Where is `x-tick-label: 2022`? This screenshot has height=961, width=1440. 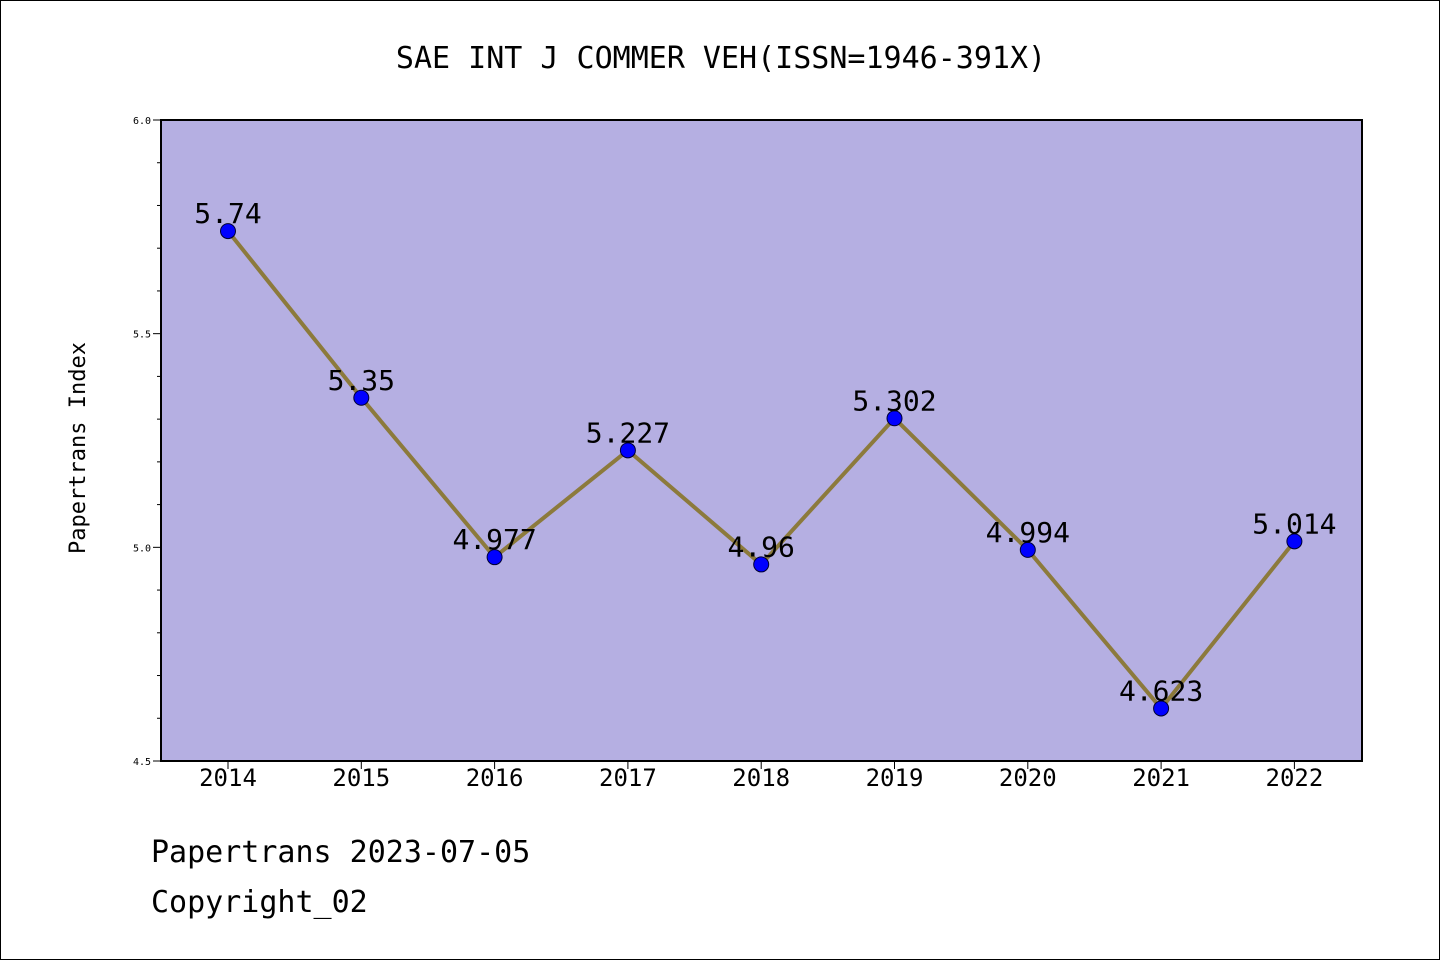 x-tick-label: 2022 is located at coordinates (1295, 778).